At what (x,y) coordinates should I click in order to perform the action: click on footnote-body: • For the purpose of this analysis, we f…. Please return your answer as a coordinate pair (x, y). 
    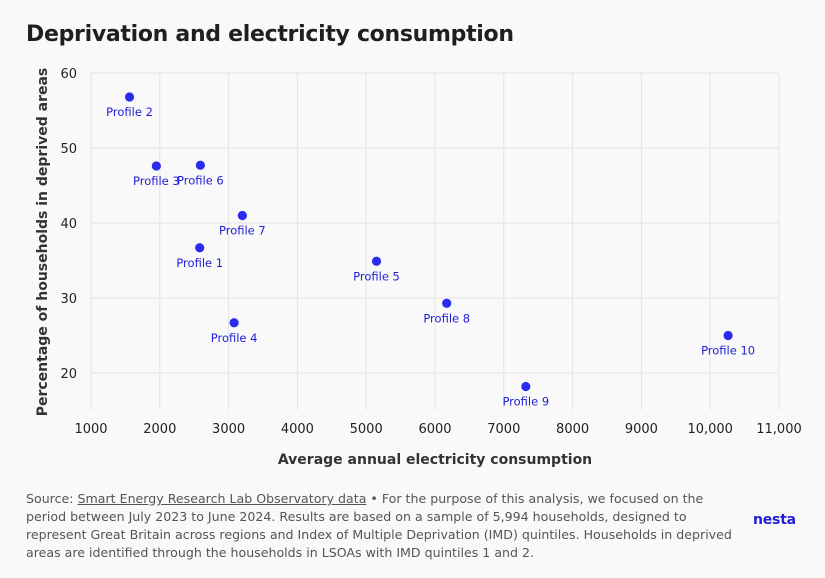
    Looking at the image, I should click on (379, 525).